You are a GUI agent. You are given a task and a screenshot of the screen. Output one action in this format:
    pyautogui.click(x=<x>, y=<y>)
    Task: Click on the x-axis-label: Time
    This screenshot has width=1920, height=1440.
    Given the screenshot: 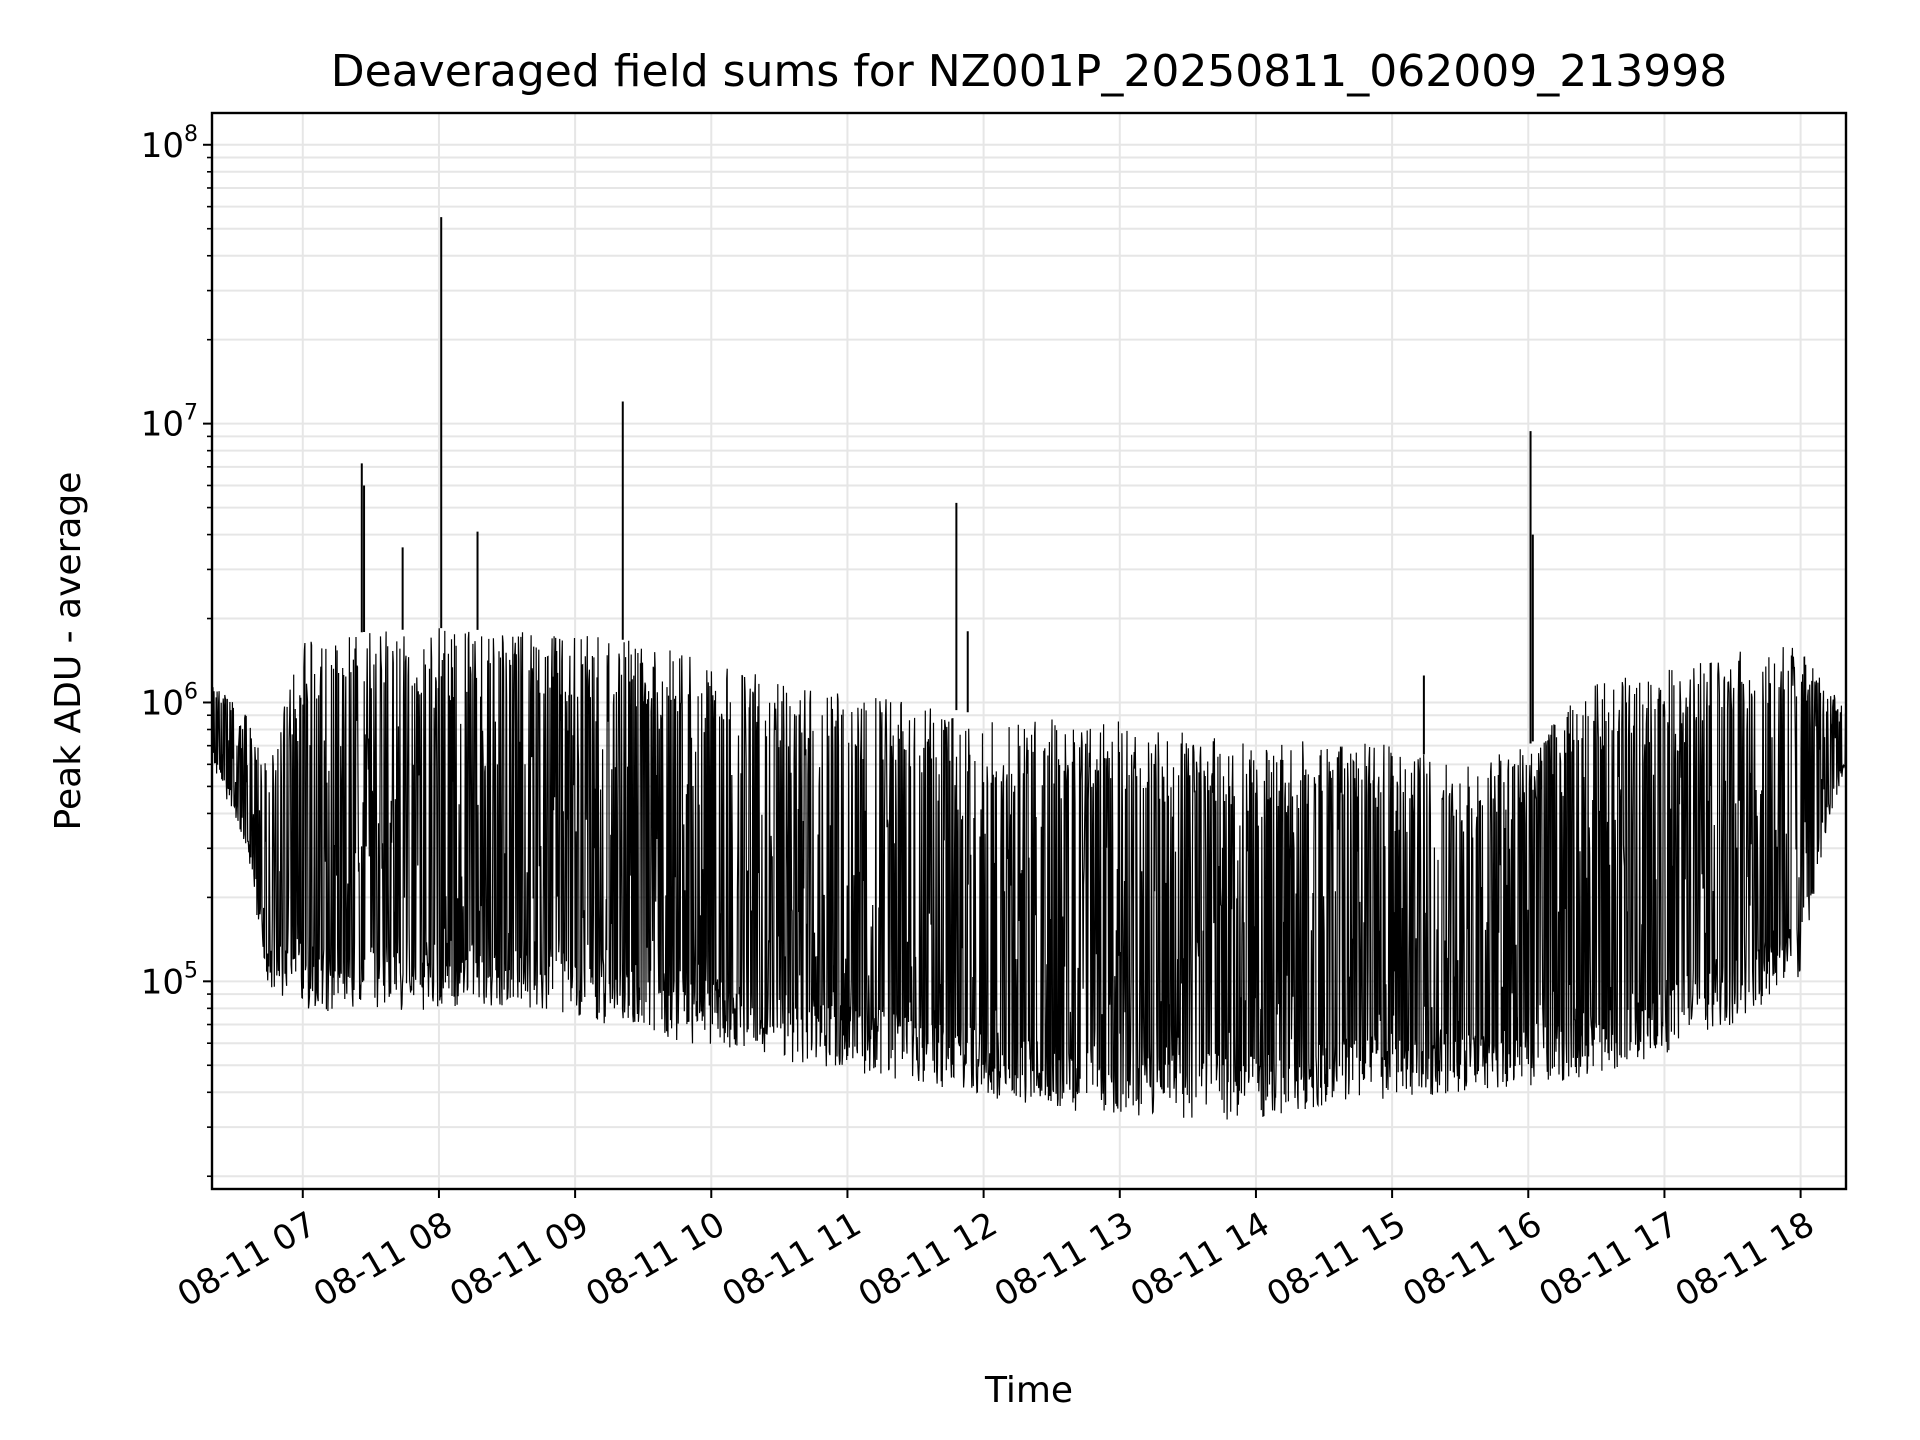 What is the action you would take?
    pyautogui.click(x=1028, y=1390)
    